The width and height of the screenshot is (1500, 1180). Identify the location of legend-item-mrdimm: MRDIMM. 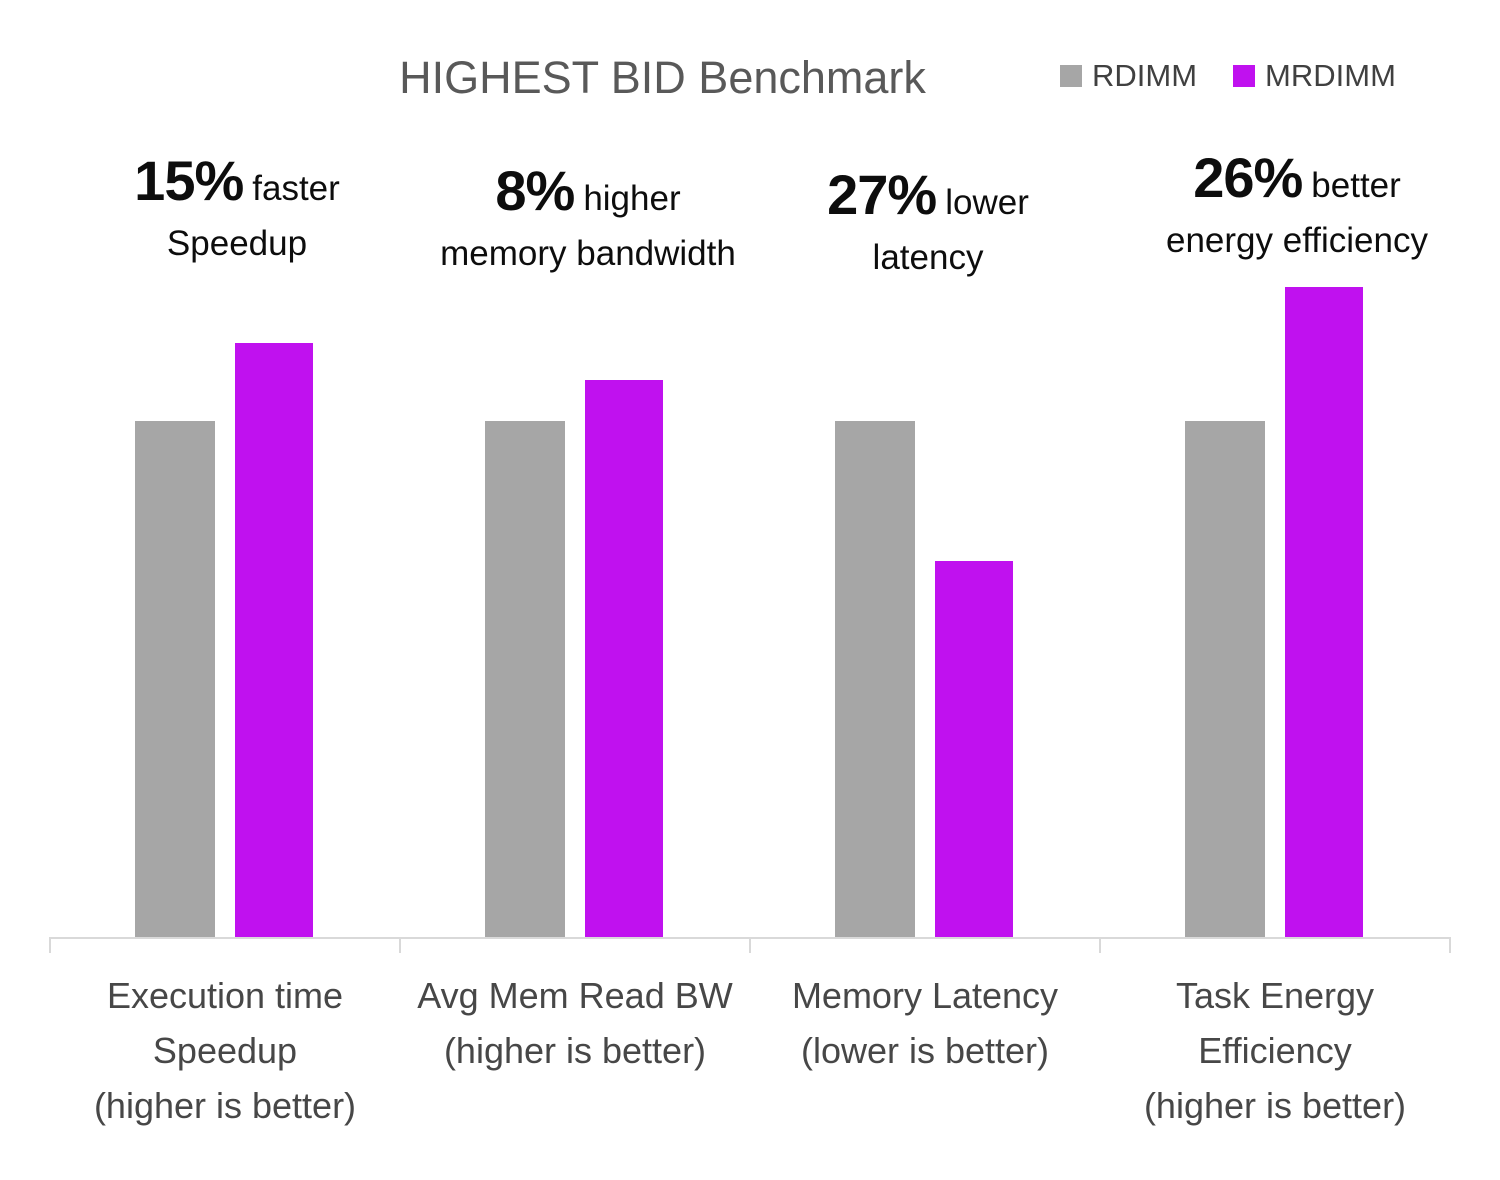
(1314, 76).